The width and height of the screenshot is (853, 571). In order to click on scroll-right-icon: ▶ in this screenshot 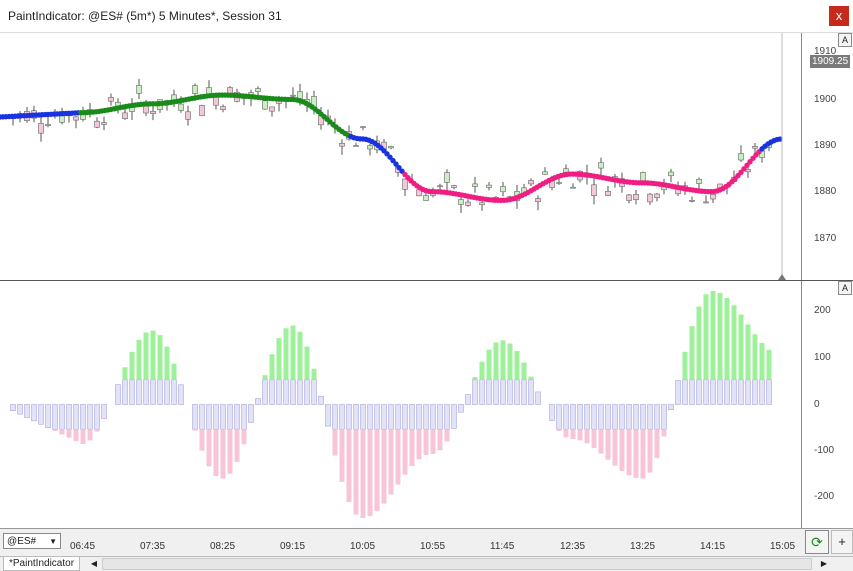, I will do `click(824, 563)`.